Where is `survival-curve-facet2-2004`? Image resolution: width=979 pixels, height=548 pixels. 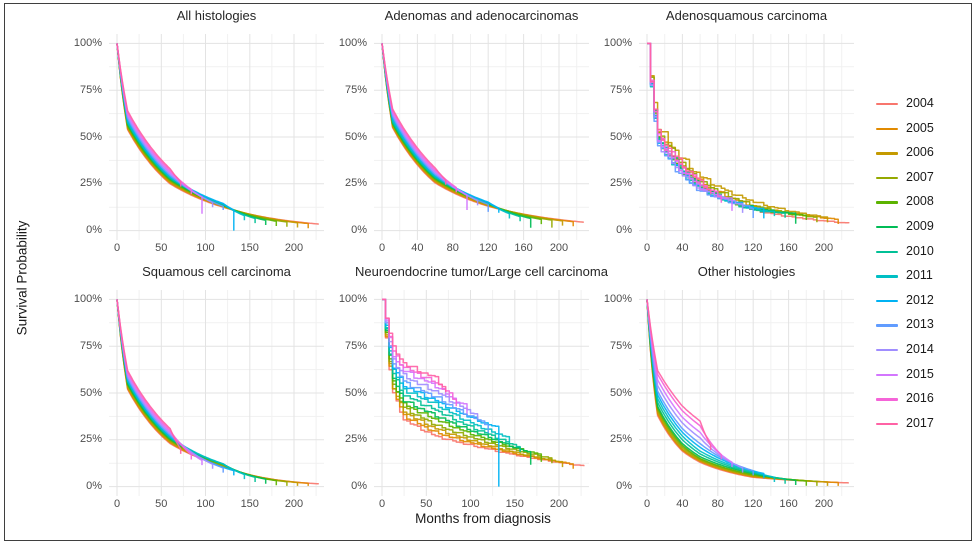 survival-curve-facet2-2004 is located at coordinates (482, 133).